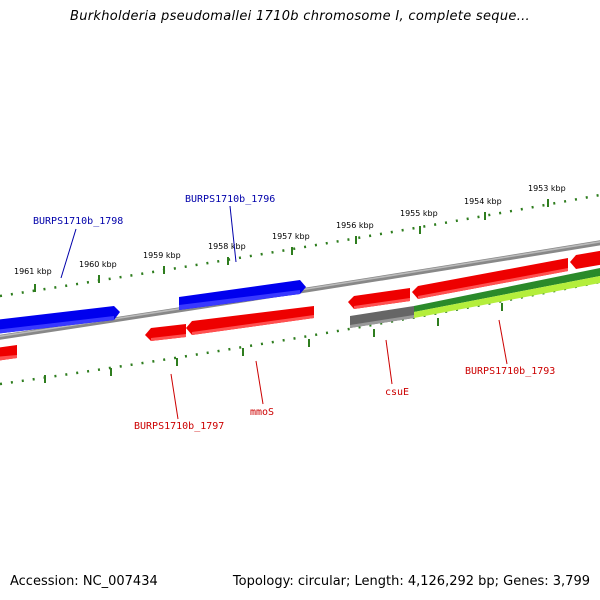 This screenshot has height=600, width=600. What do you see at coordinates (510, 371) in the screenshot?
I see `gene-label-burps1710b-1793: BURPS1710b_1793` at bounding box center [510, 371].